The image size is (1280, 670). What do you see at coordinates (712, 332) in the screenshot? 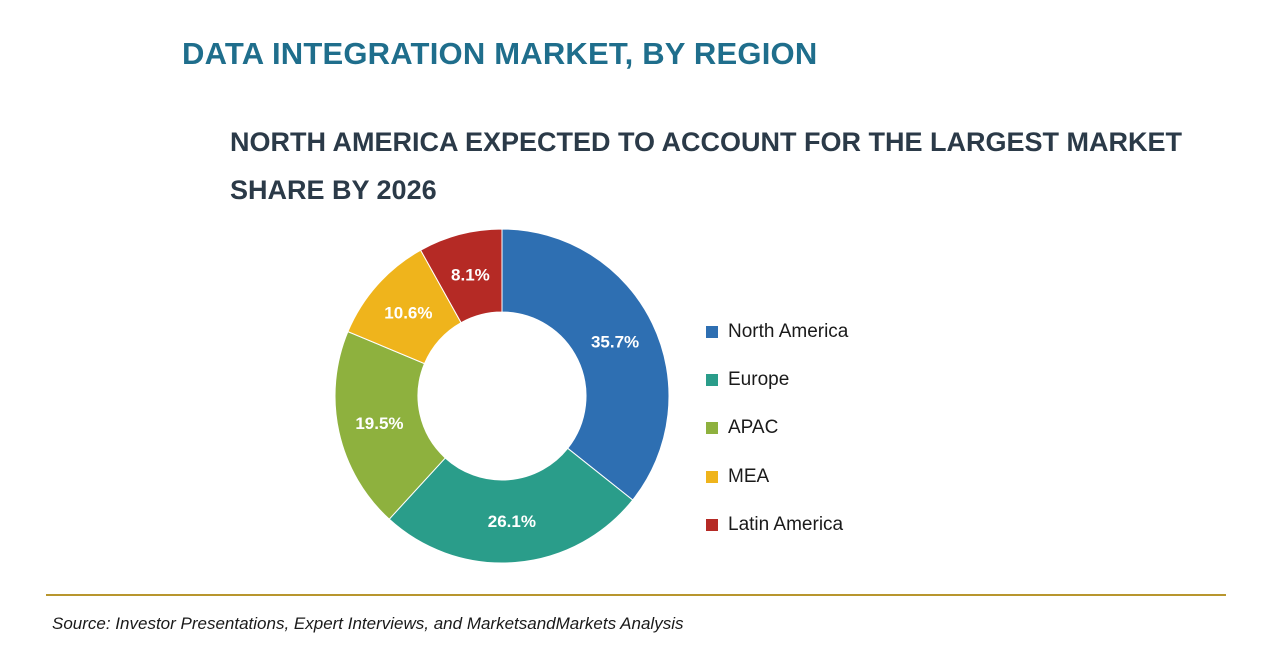
I see `legend-swatch-north-america` at bounding box center [712, 332].